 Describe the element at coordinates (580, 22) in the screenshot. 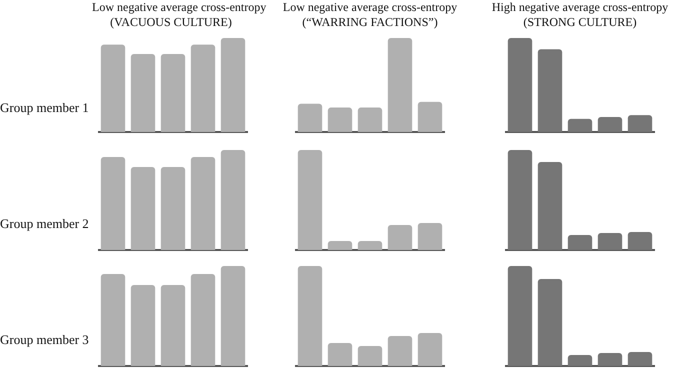

I see `chart-subtitle: (STRONG CULTURE)` at that location.